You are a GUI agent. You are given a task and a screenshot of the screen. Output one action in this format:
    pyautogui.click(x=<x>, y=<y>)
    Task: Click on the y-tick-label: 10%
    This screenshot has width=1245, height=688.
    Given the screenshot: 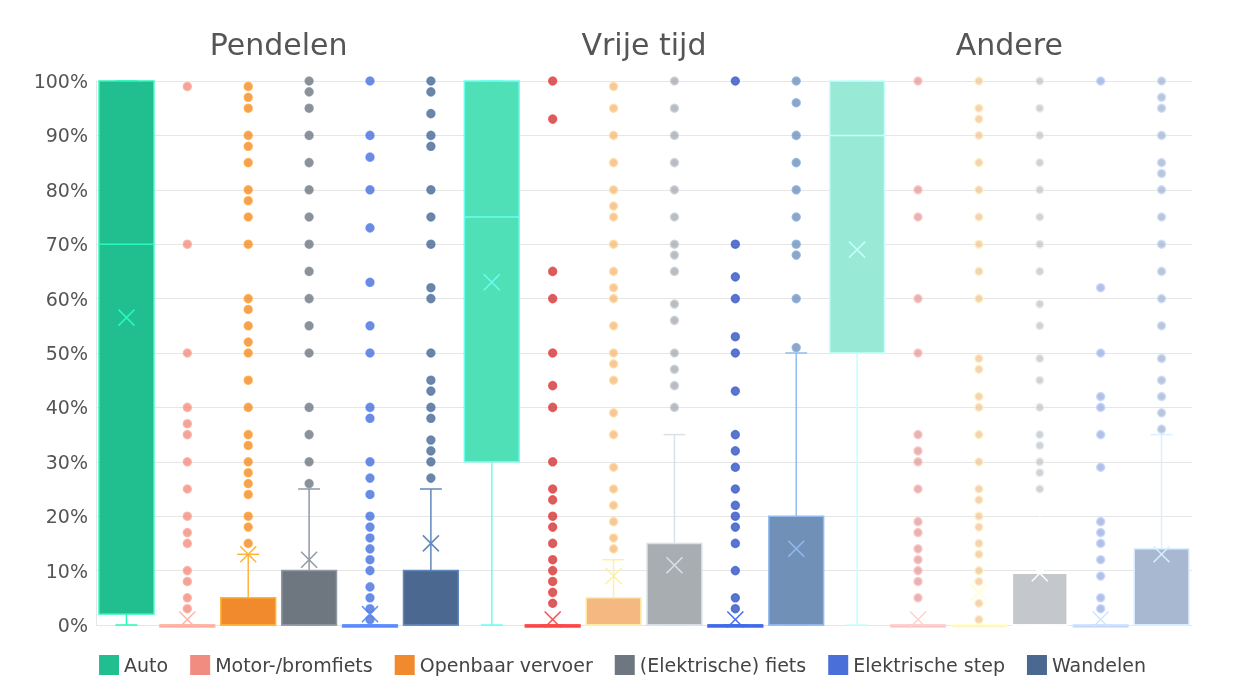 What is the action you would take?
    pyautogui.click(x=66, y=570)
    